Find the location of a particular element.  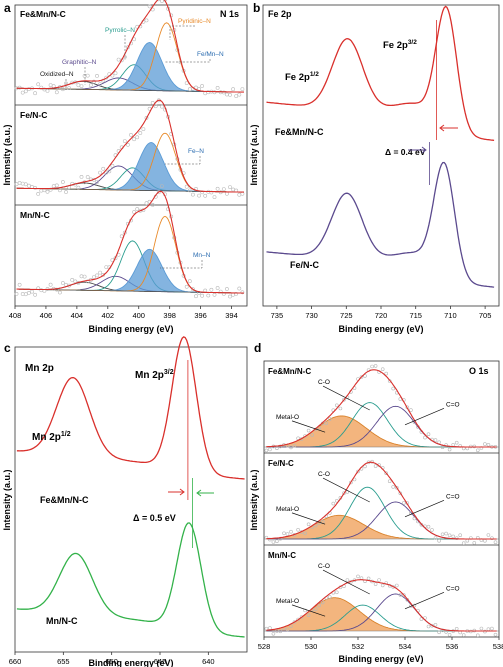

panel-b-tick-label-0: 735 is located at coordinates (277, 315).